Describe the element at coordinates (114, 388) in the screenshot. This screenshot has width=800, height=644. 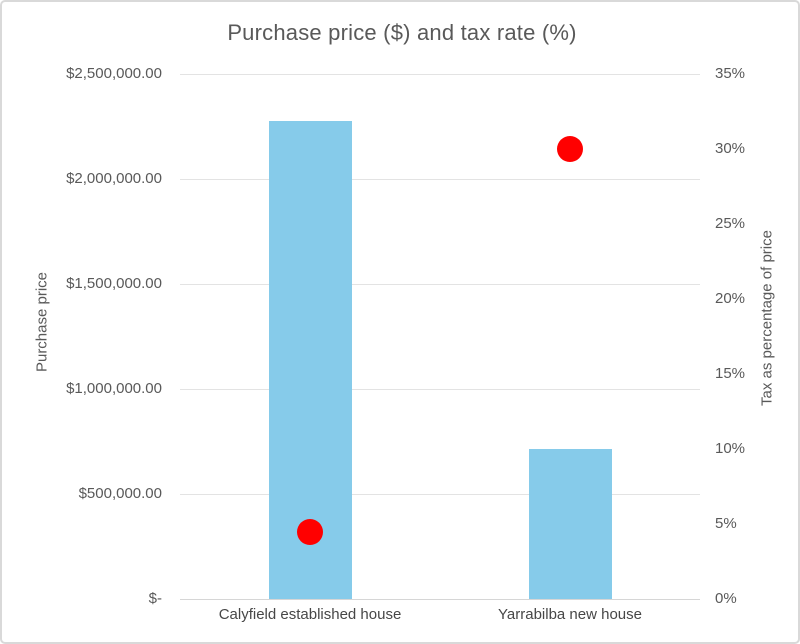
I see `left-axis-tick-label: $1,000,000.00` at that location.